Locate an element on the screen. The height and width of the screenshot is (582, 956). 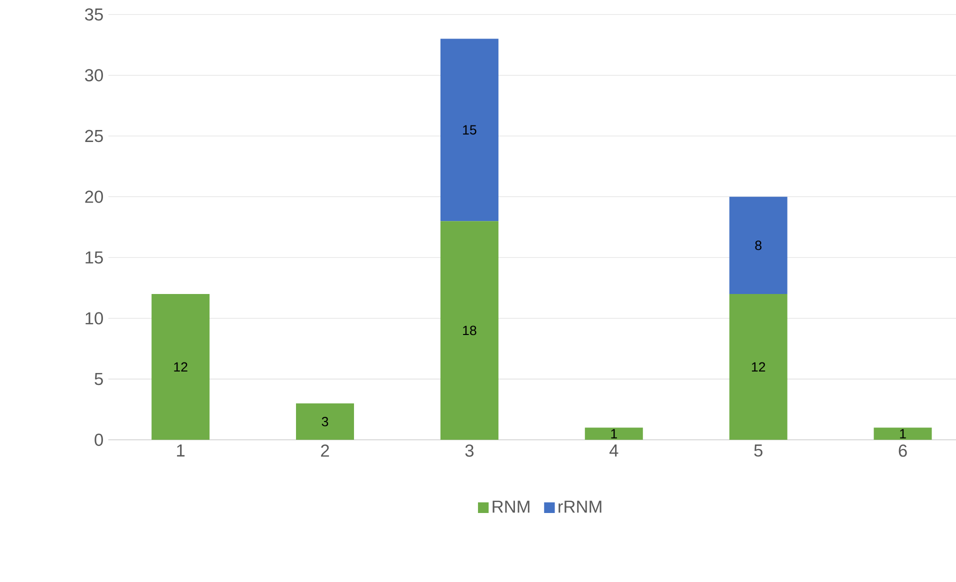
data-label: 15 is located at coordinates (469, 130).